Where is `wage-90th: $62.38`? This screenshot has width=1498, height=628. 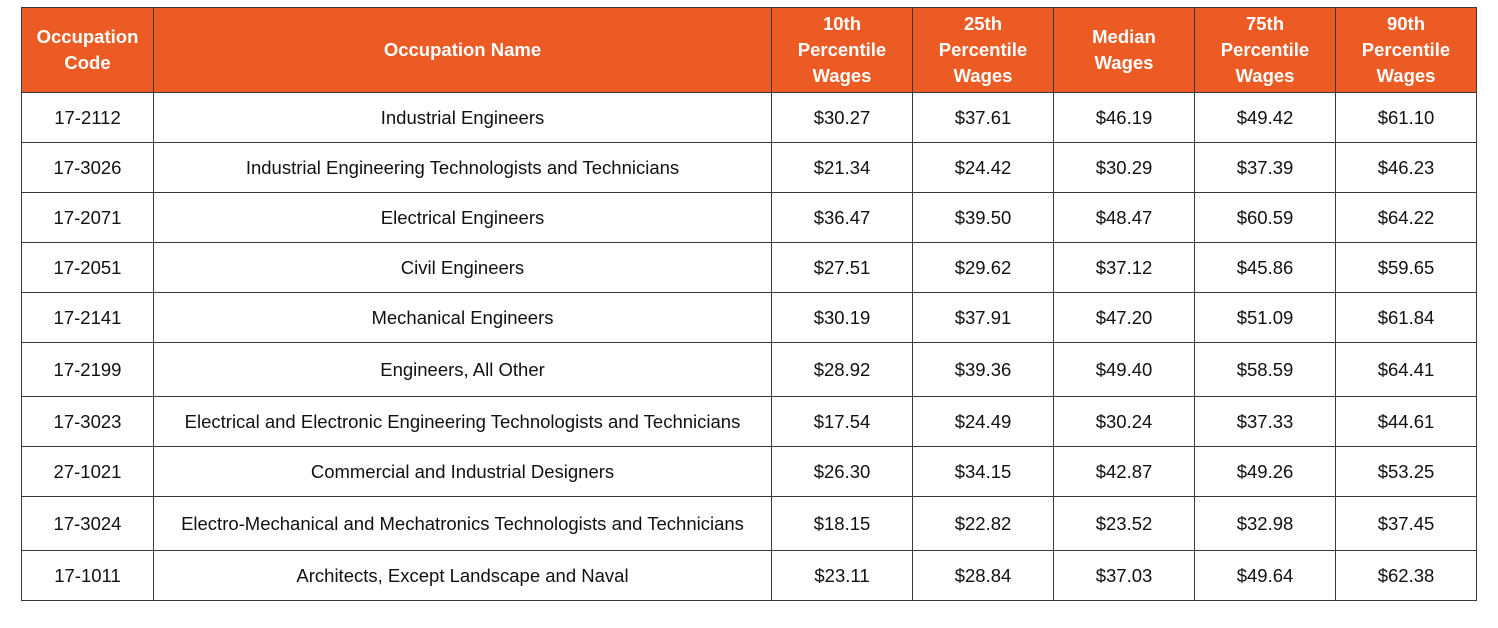
wage-90th: $62.38 is located at coordinates (1406, 575).